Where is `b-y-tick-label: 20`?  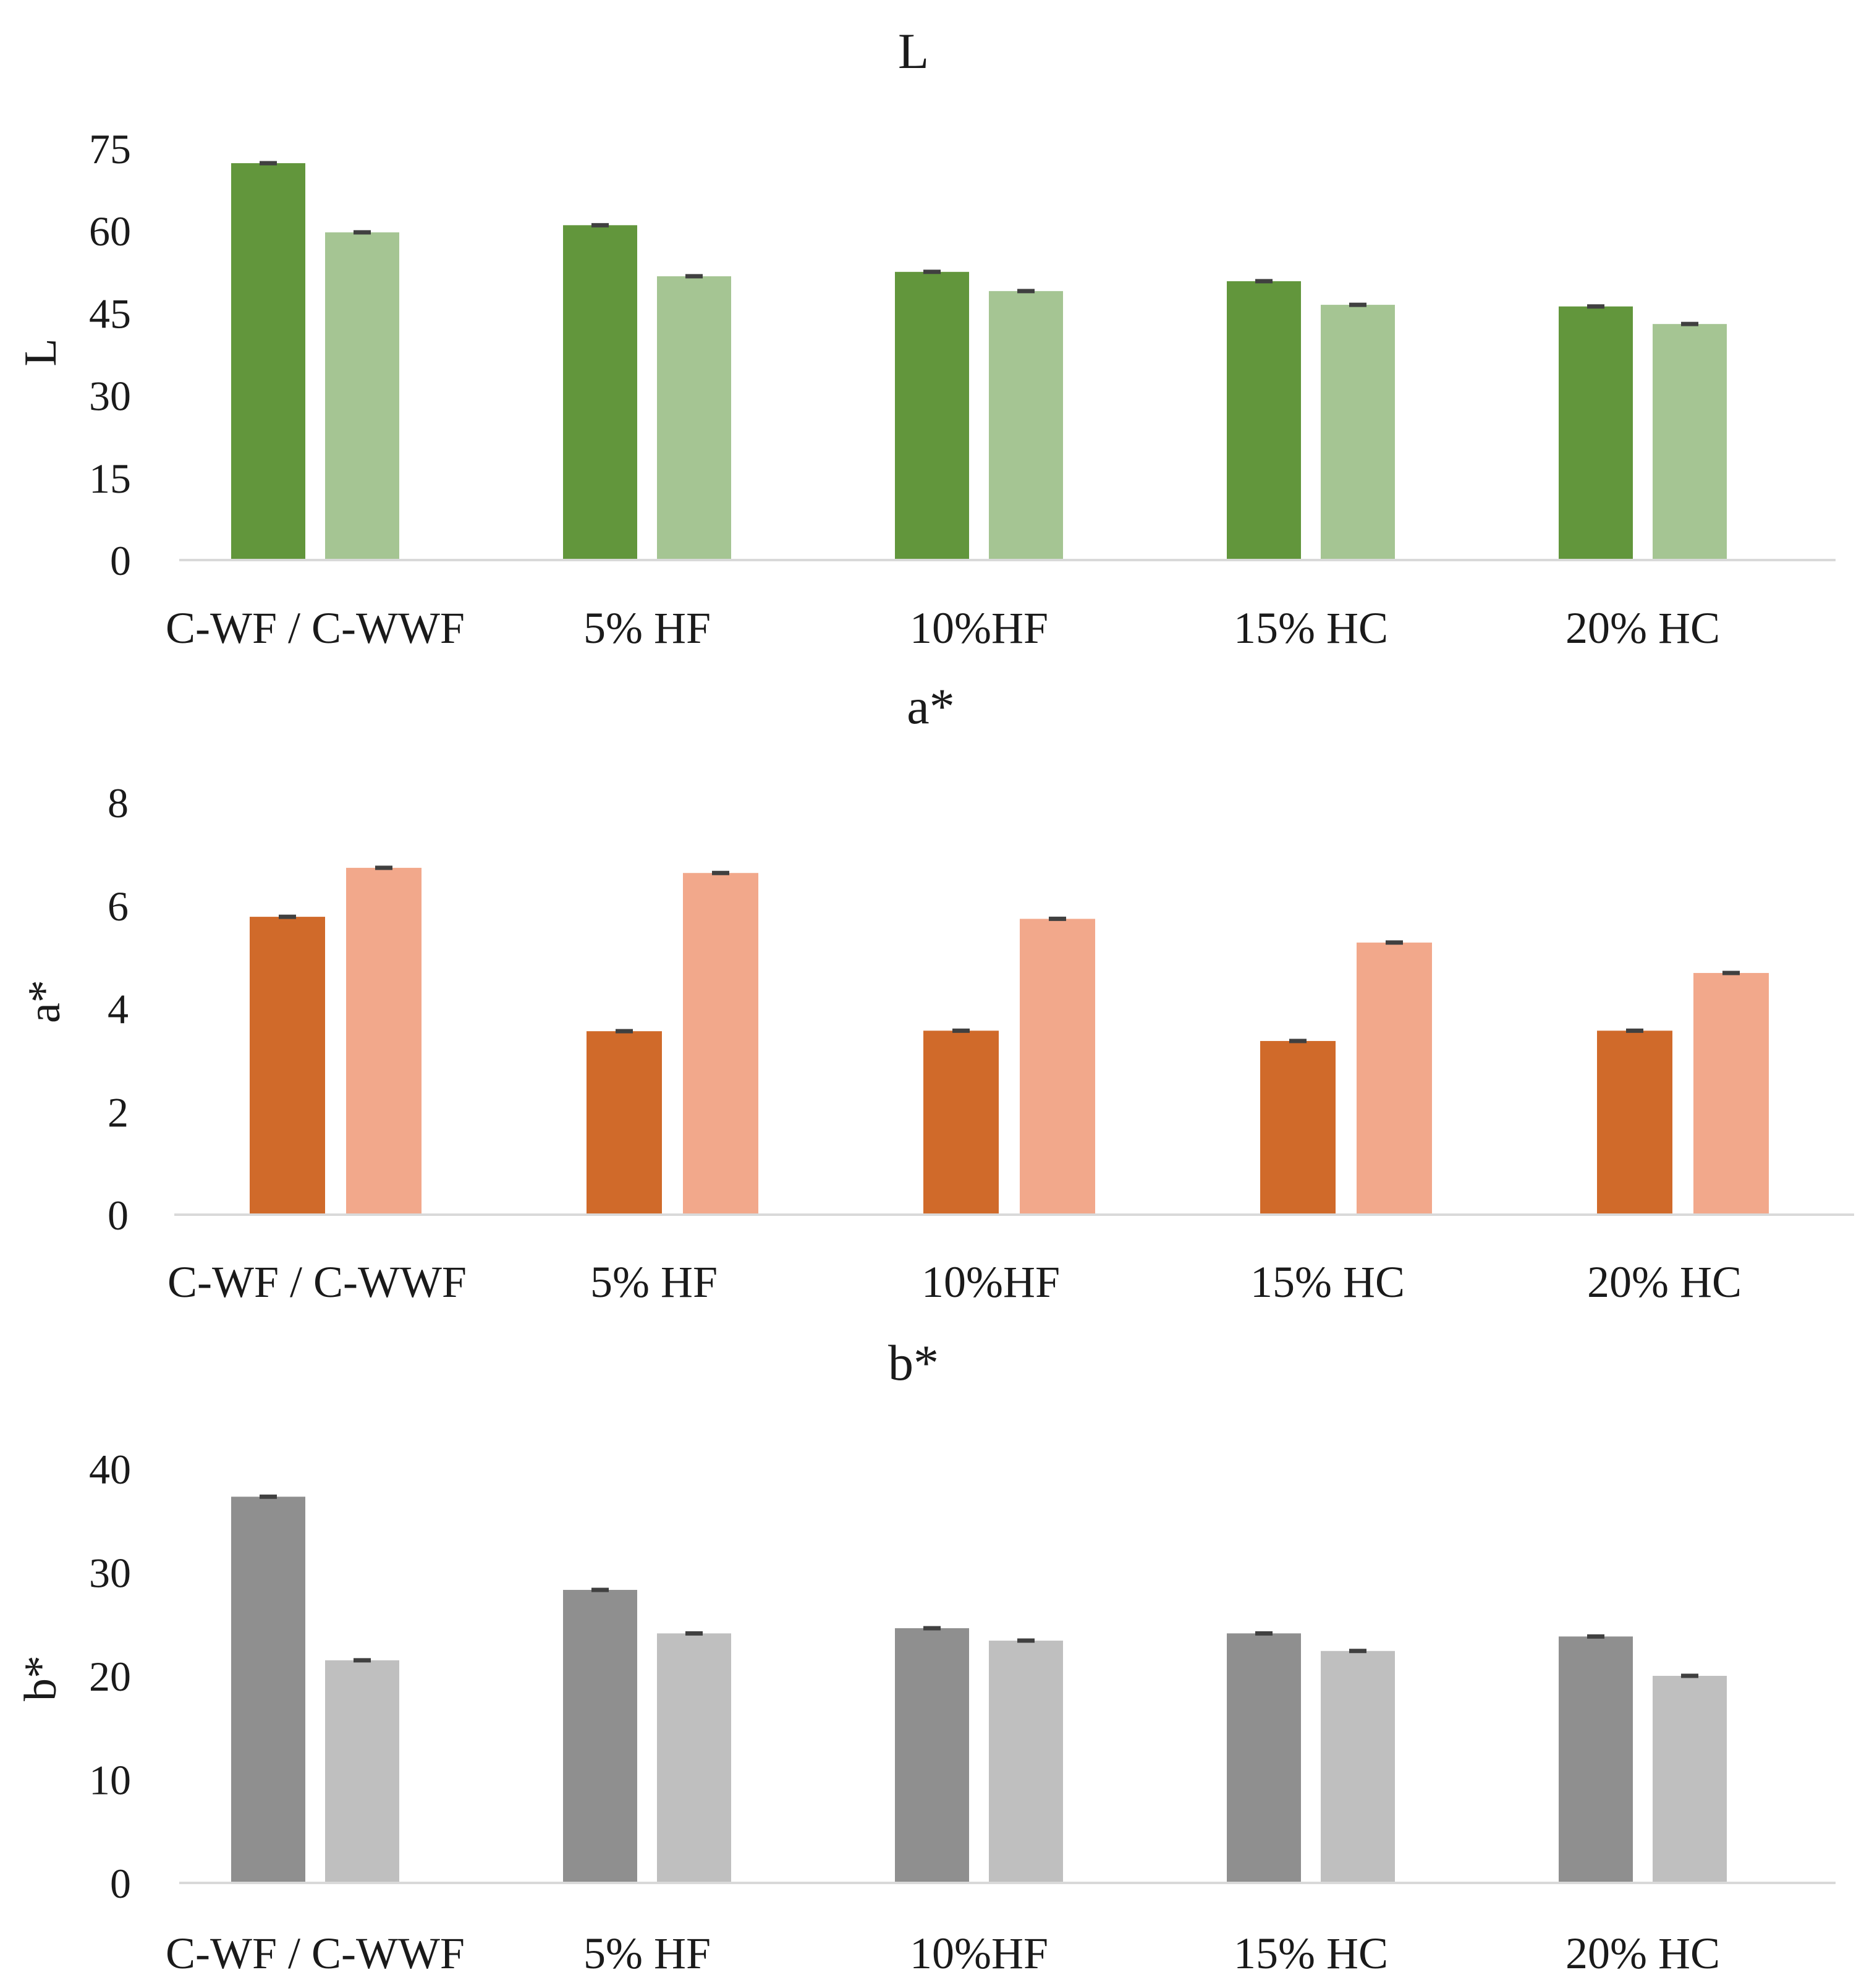
b-y-tick-label: 20 is located at coordinates (110, 1676).